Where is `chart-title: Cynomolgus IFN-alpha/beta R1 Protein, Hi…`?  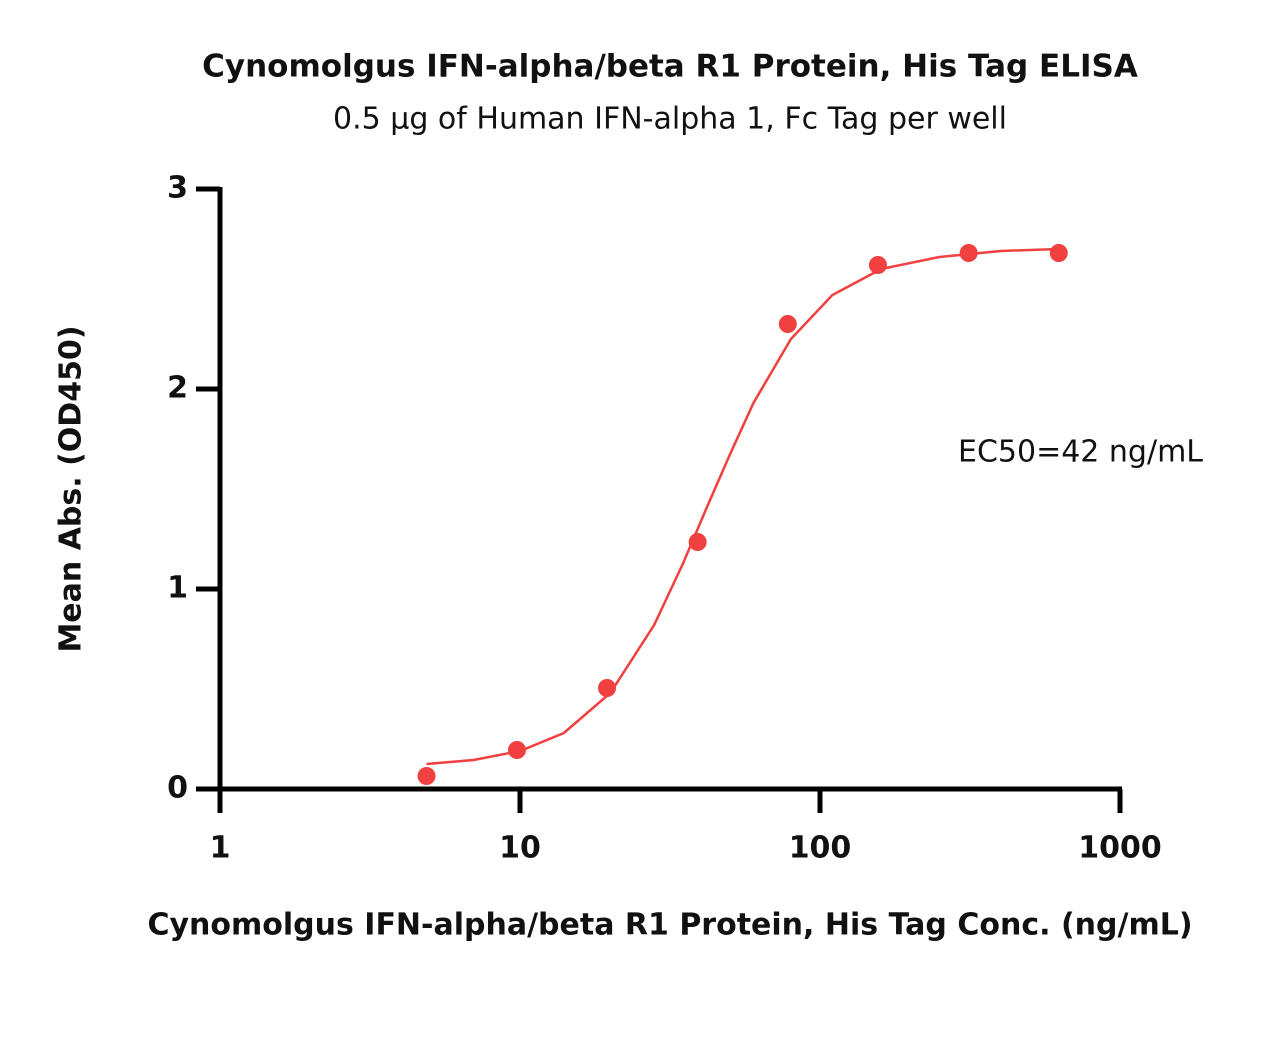
chart-title: Cynomolgus IFN-alpha/beta R1 Protein, Hi… is located at coordinates (670, 67).